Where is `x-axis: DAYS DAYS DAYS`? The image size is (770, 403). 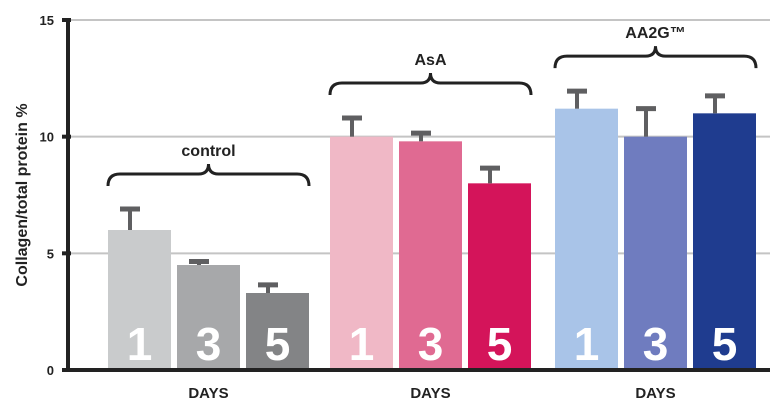
x-axis: DAYS DAYS DAYS is located at coordinates (419, 385).